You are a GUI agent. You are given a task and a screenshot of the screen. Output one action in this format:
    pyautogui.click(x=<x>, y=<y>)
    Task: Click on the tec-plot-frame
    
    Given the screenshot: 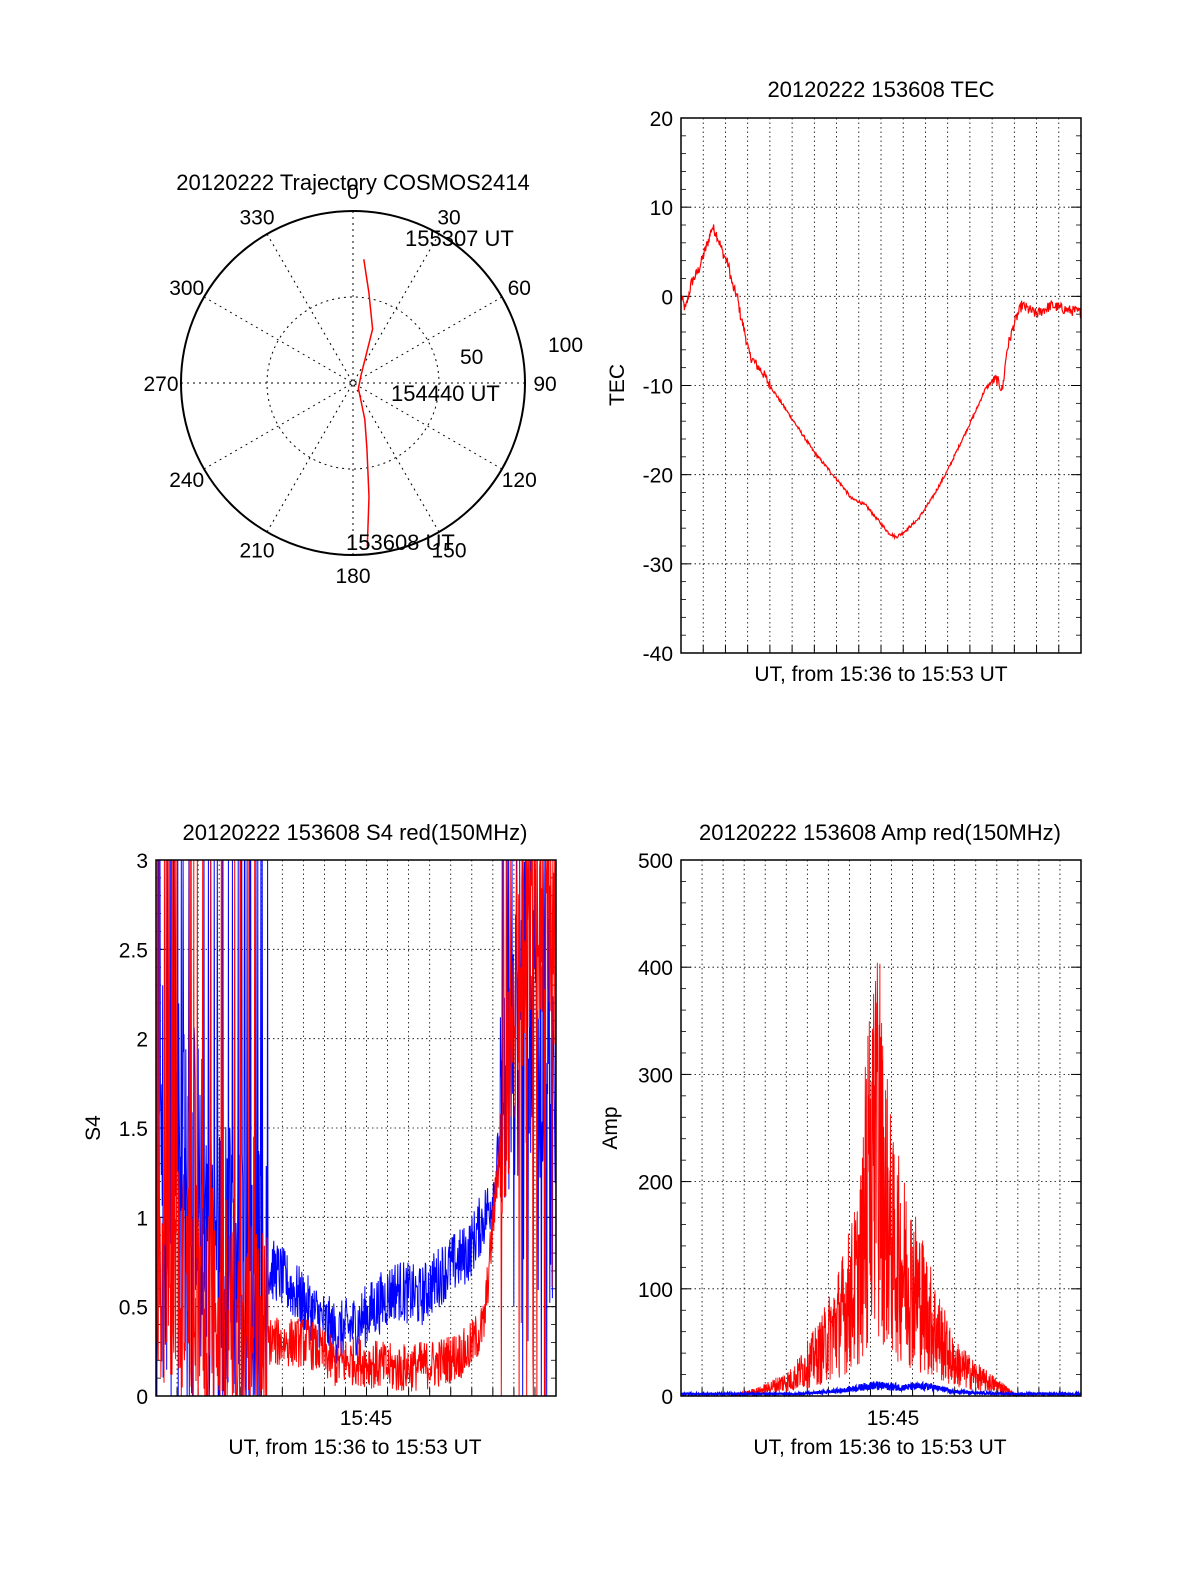 What is the action you would take?
    pyautogui.click(x=881, y=385)
    